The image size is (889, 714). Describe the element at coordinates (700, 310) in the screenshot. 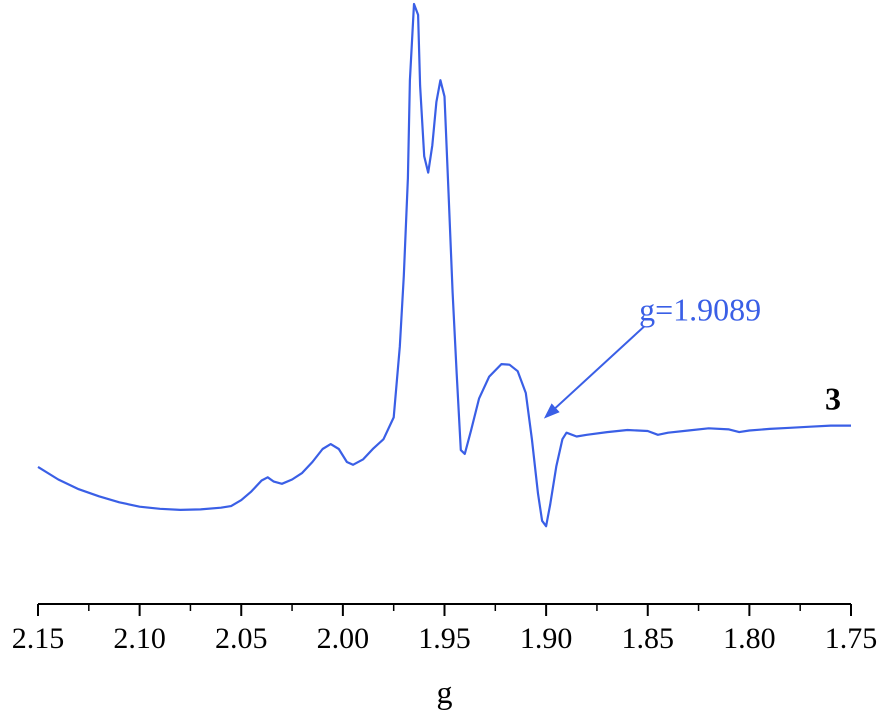

I see `annotation-label: g=1.9089` at that location.